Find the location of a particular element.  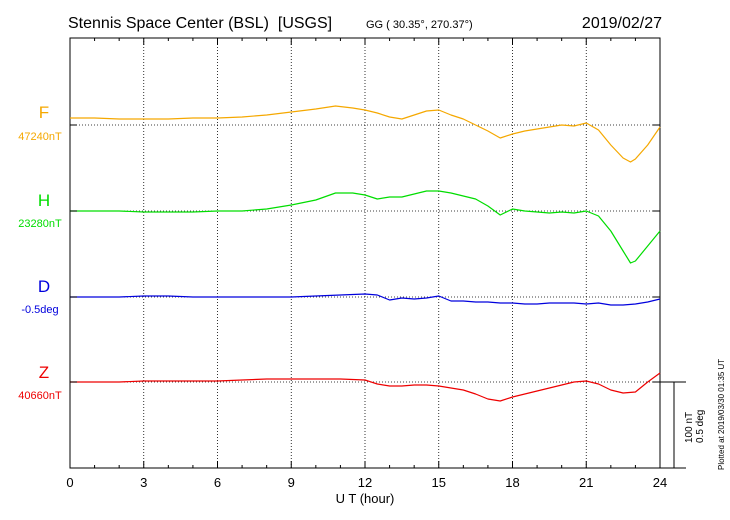

coordinates-label: GG ( 30.35°, 270.37°) is located at coordinates (419, 25).